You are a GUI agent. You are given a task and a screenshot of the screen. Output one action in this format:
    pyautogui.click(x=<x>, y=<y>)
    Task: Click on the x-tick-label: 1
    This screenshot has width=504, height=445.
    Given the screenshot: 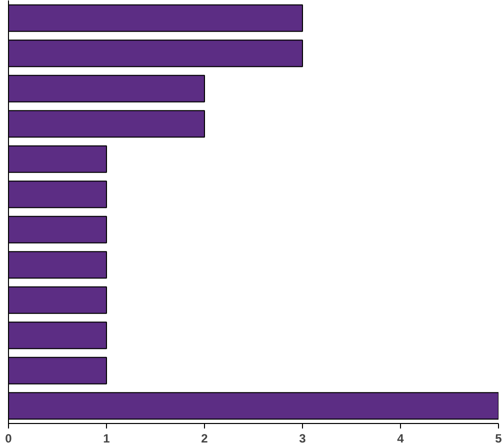 What is the action you would take?
    pyautogui.click(x=106, y=438)
    